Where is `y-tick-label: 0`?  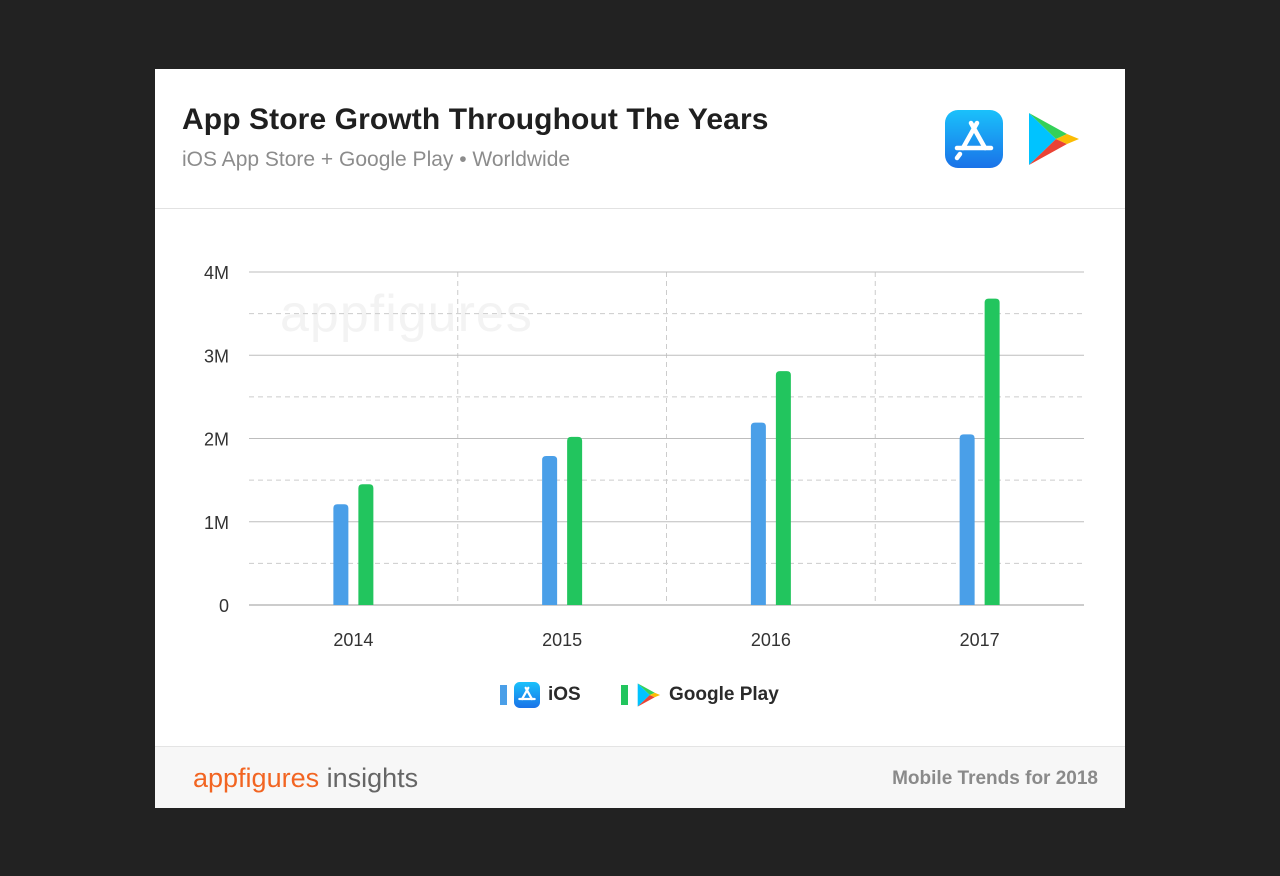 y-tick-label: 0 is located at coordinates (224, 606).